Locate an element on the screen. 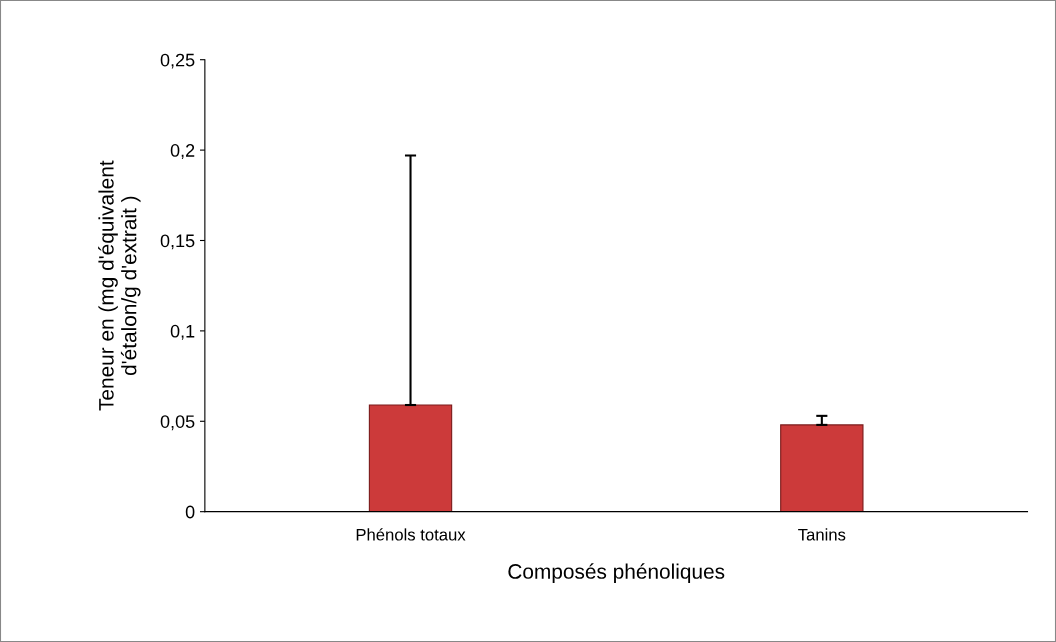 This screenshot has width=1056, height=642. x-axis-title: Composés phénoliques is located at coordinates (616, 573).